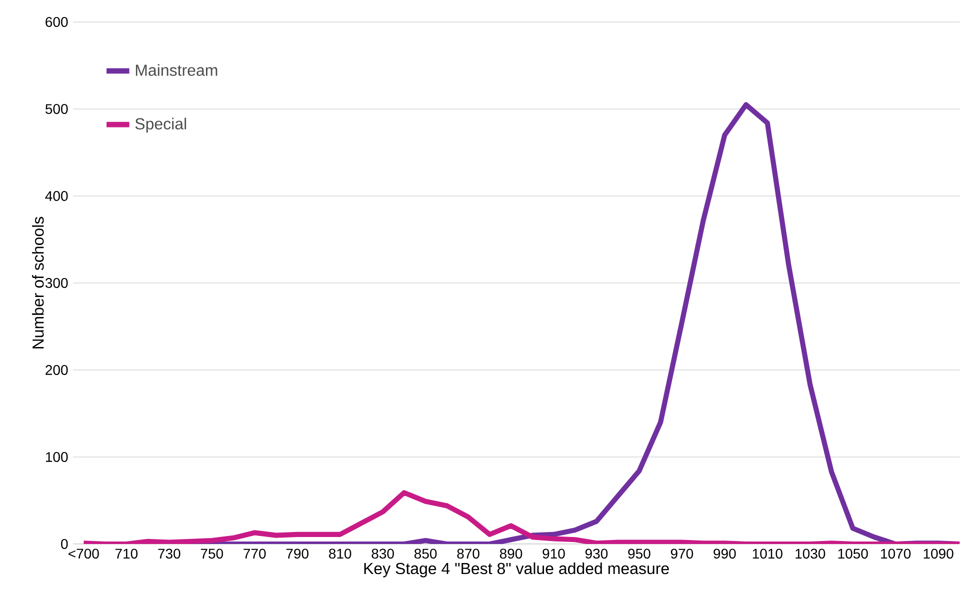 The height and width of the screenshot is (600, 960). What do you see at coordinates (38, 282) in the screenshot?
I see `y-axis-title: Number of schools` at bounding box center [38, 282].